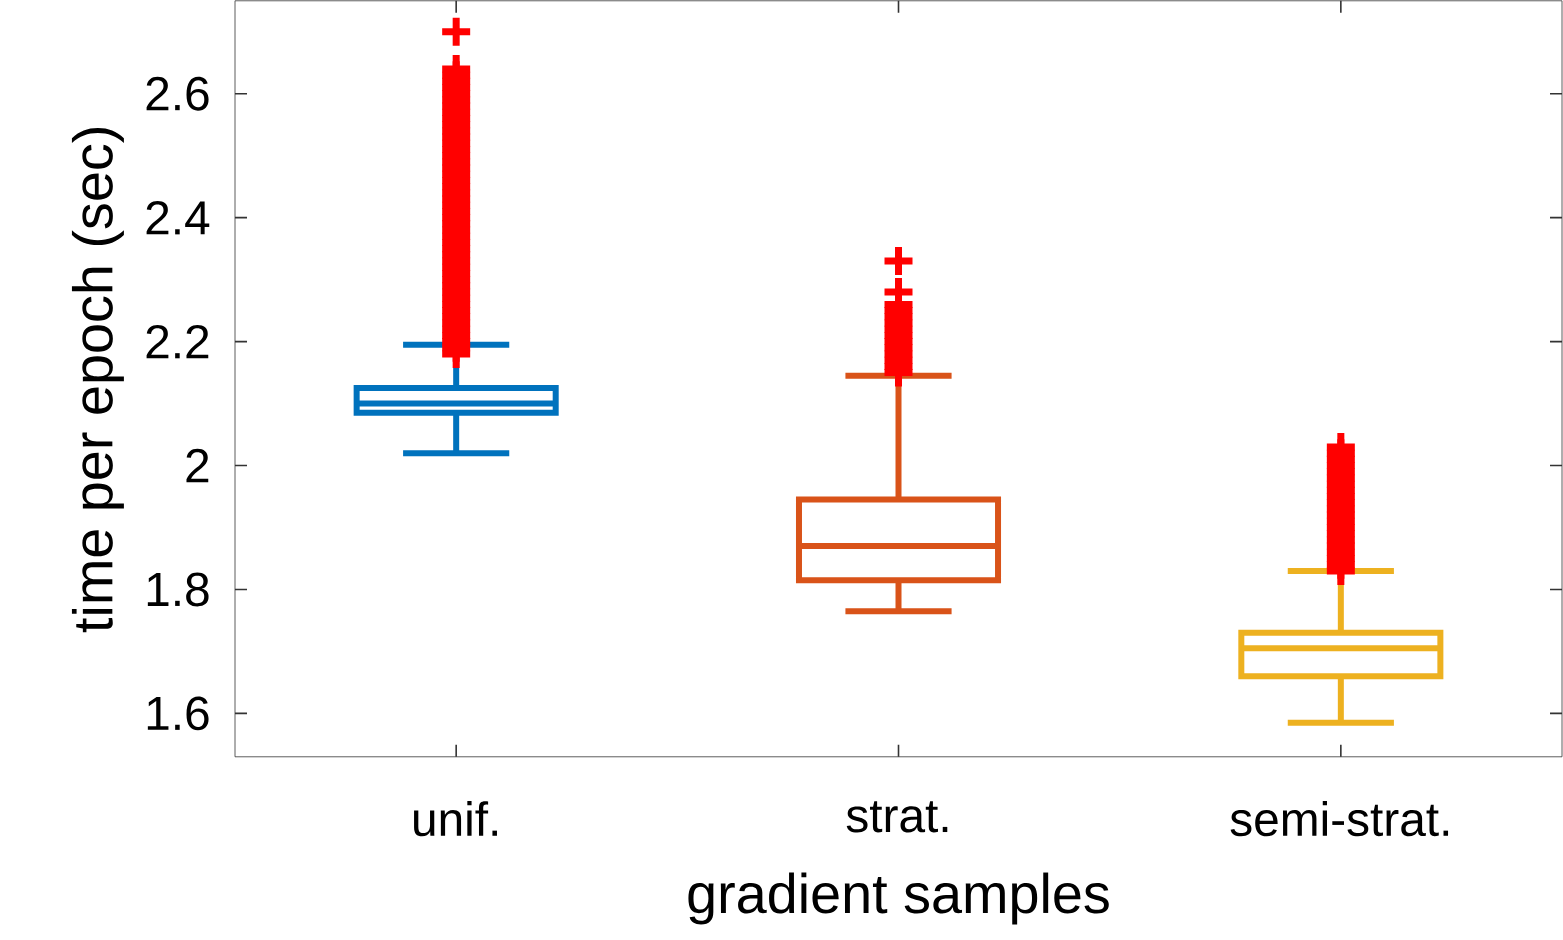  Describe the element at coordinates (178, 589) in the screenshot. I see `y-tick-label: 1.8` at that location.